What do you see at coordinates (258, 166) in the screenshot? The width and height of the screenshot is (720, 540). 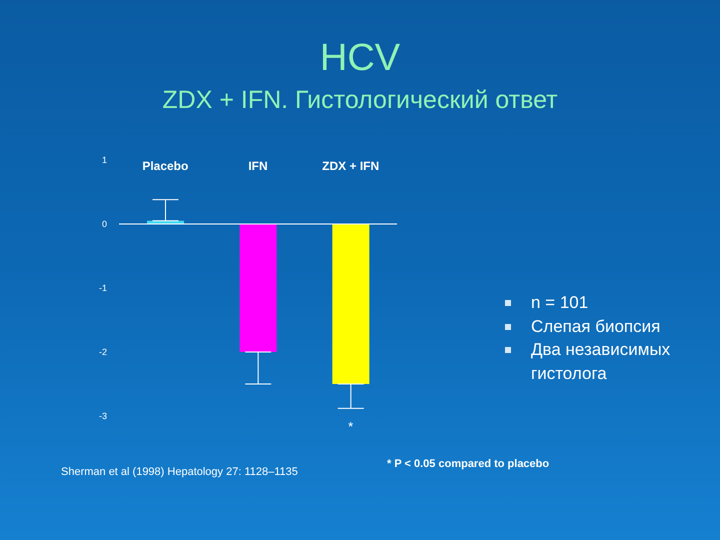 I see `x-tick-label: IFN` at bounding box center [258, 166].